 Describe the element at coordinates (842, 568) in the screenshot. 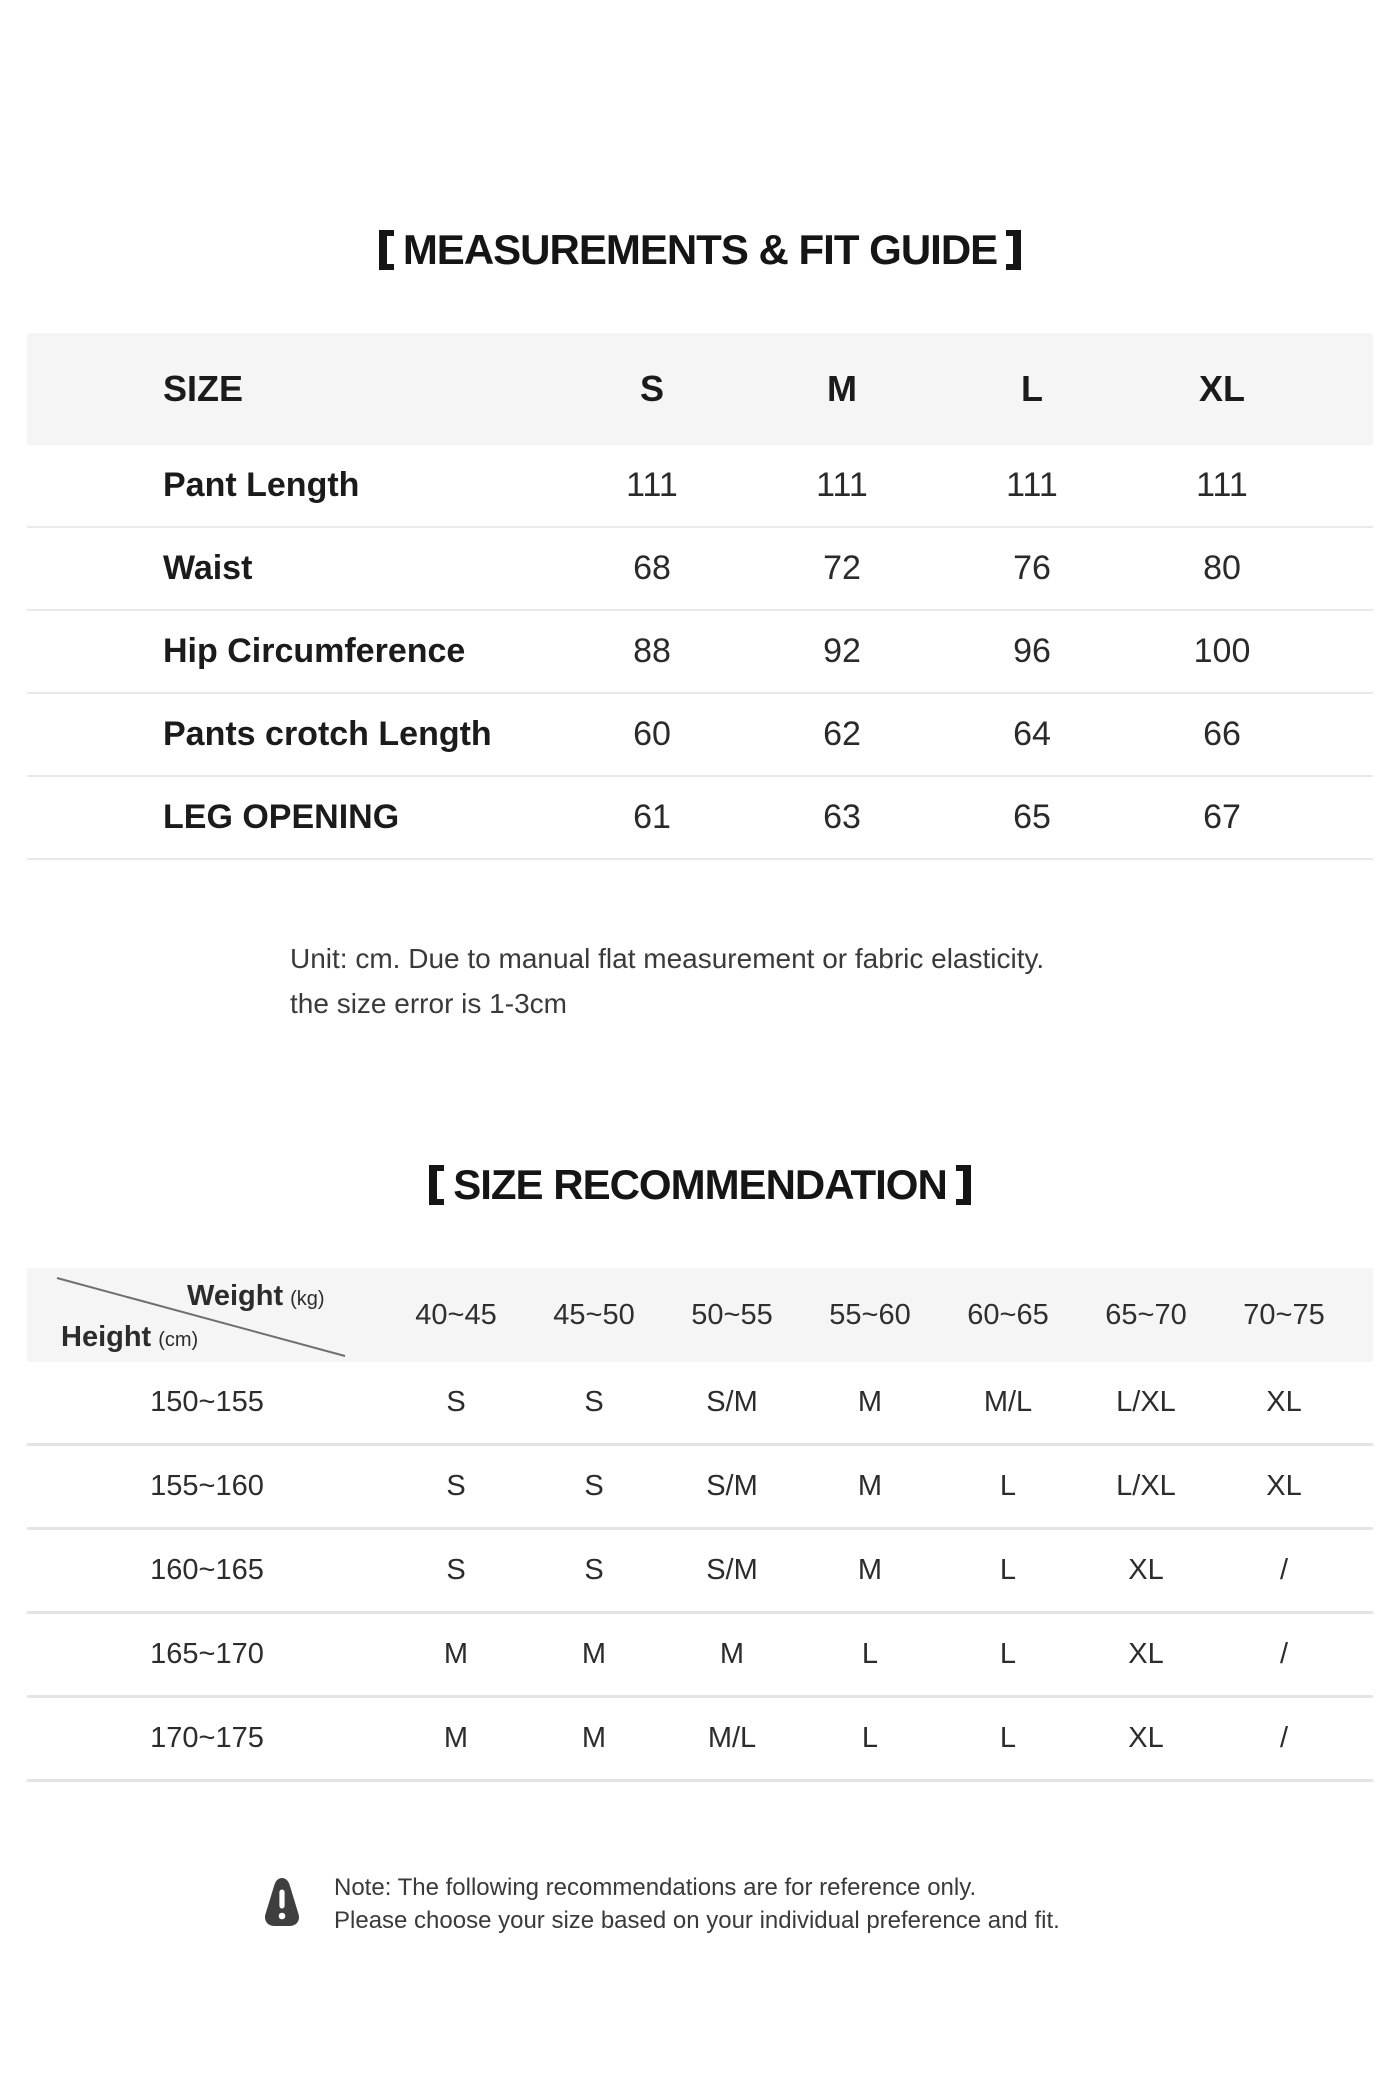

I see `value-m: 72` at that location.